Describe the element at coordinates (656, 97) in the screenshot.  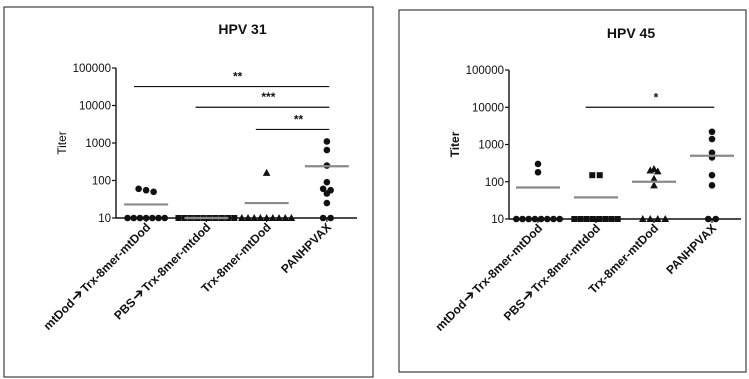
I see `significance-label: *` at that location.